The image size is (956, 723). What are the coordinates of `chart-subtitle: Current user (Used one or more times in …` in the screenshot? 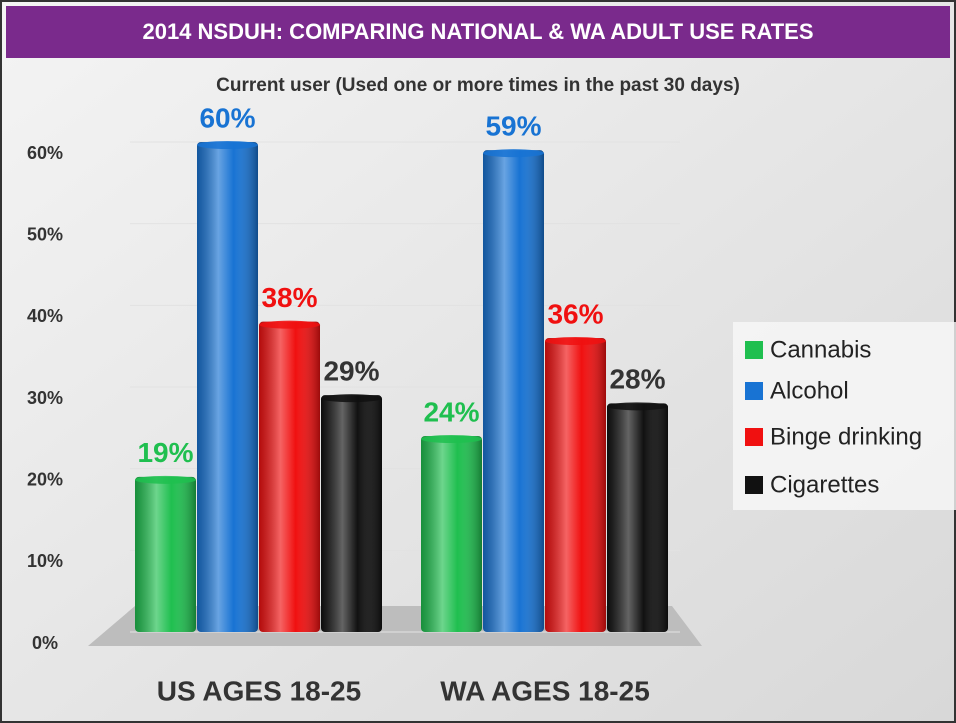 It's located at (478, 85).